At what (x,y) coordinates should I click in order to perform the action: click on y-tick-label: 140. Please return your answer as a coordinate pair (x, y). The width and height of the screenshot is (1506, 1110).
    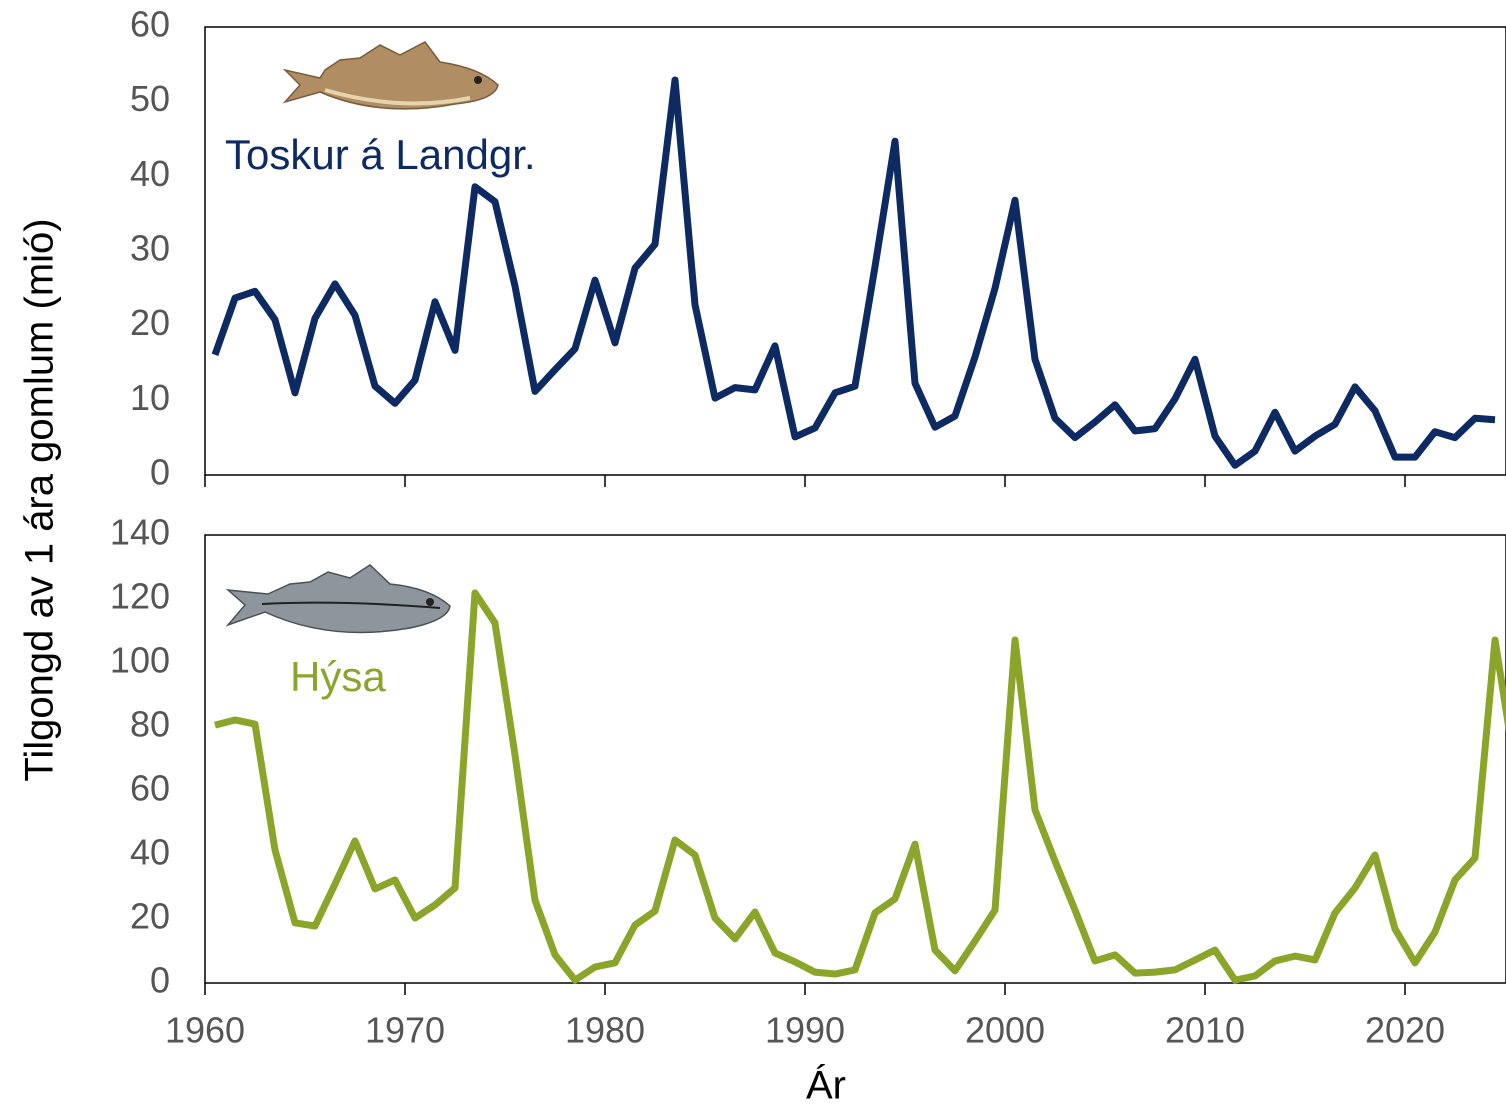
    Looking at the image, I should click on (140, 532).